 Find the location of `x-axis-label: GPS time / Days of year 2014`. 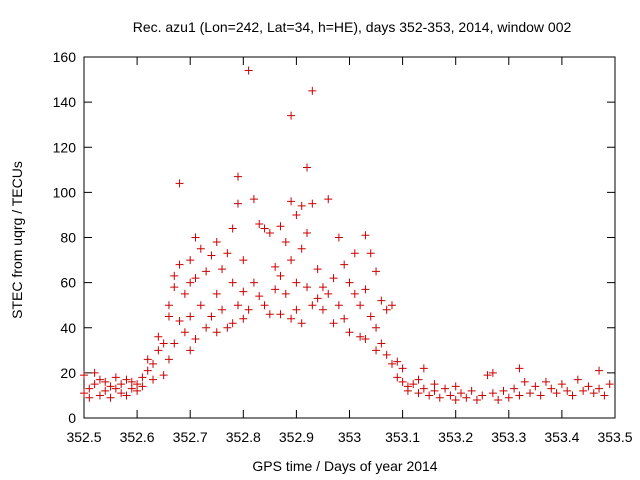

x-axis-label: GPS time / Days of year 2014 is located at coordinates (344, 466).